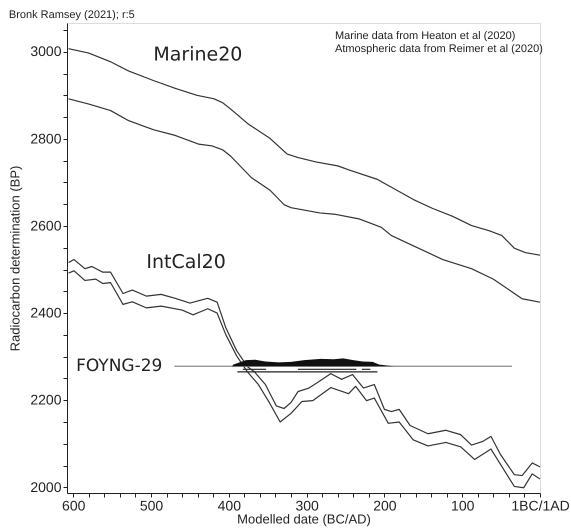  What do you see at coordinates (74, 506) in the screenshot?
I see `x-tick-label: 600` at bounding box center [74, 506].